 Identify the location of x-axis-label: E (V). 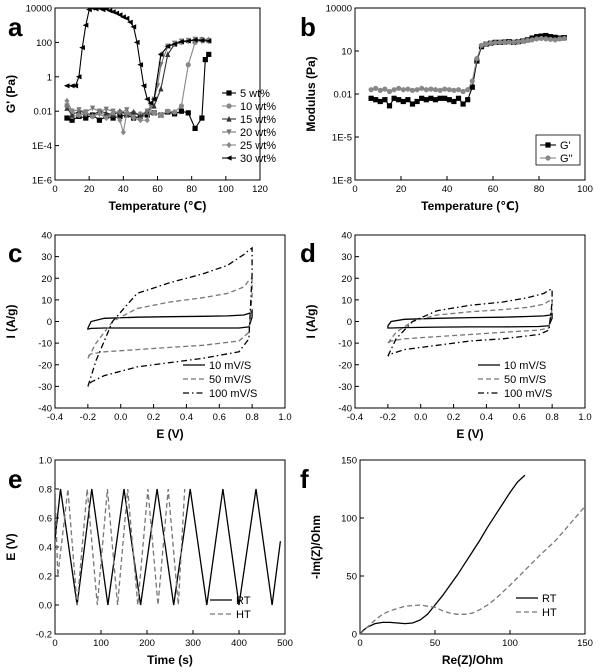
(169, 434).